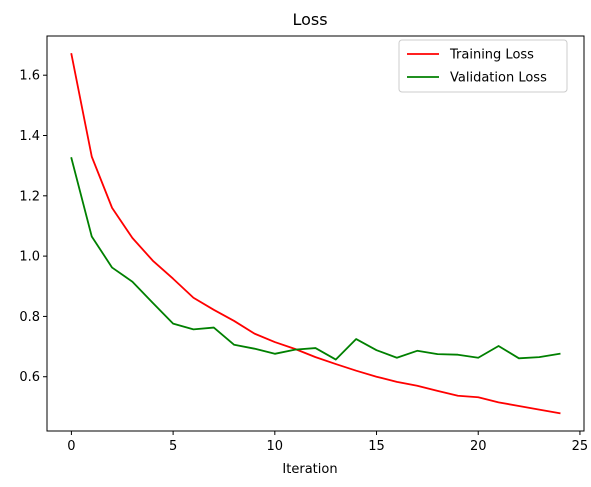  Describe the element at coordinates (29, 377) in the screenshot. I see `y-tick-label: 0.6` at that location.